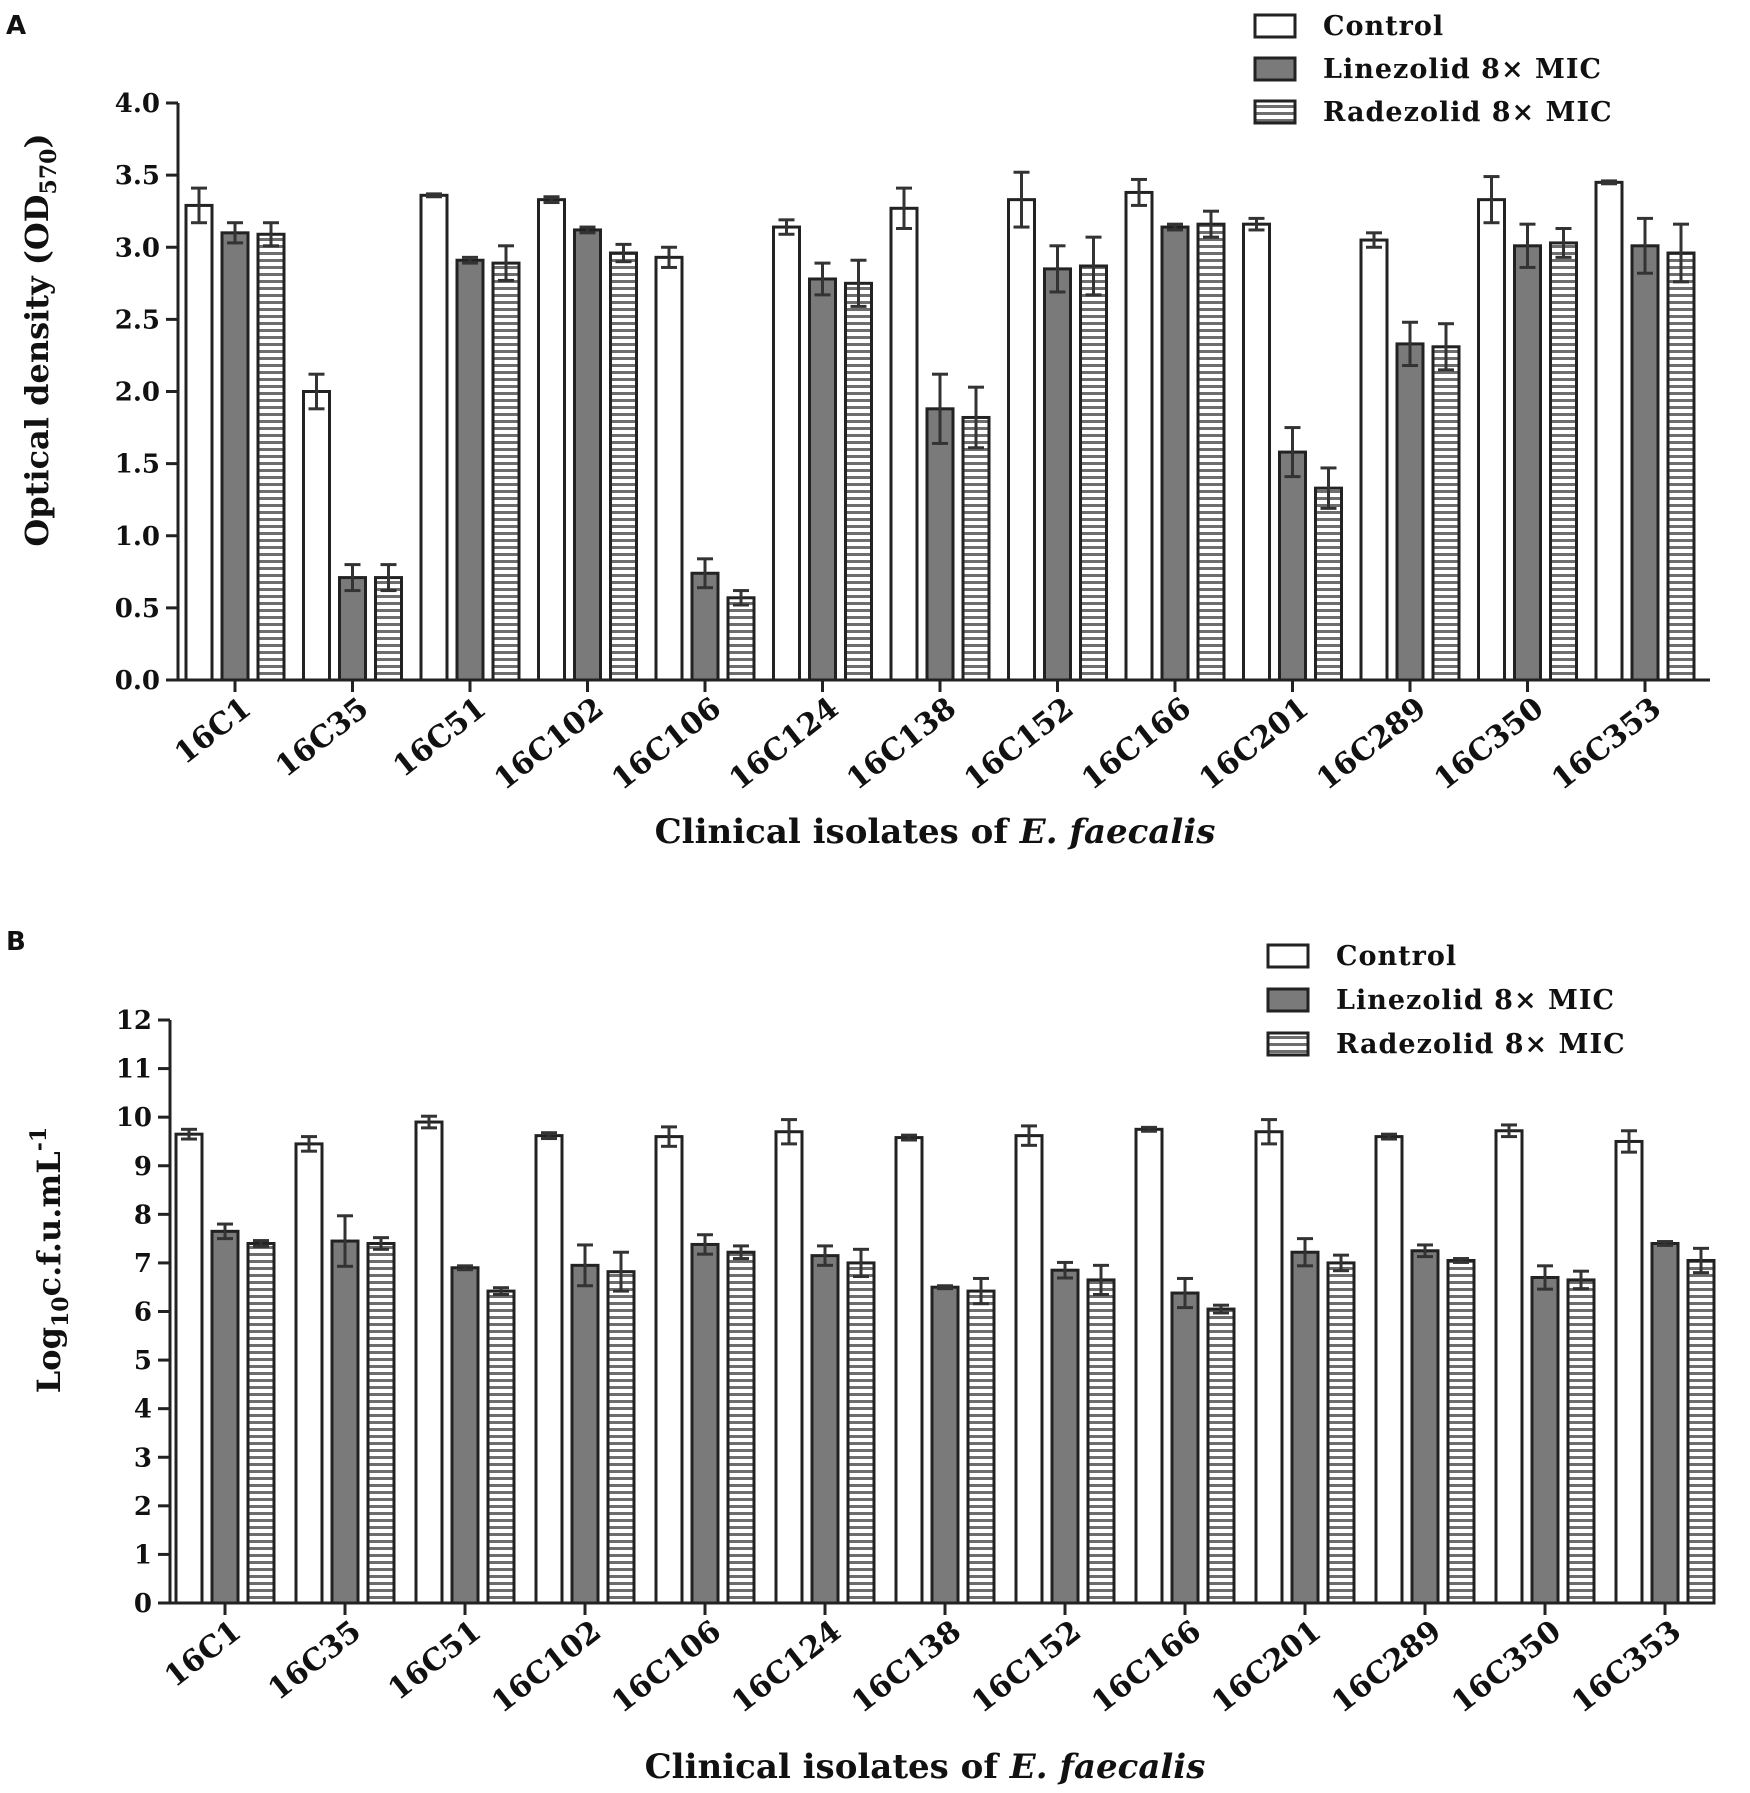 The width and height of the screenshot is (1750, 1793). Describe the element at coordinates (1288, 956) in the screenshot. I see `legend-control-swatch` at that location.